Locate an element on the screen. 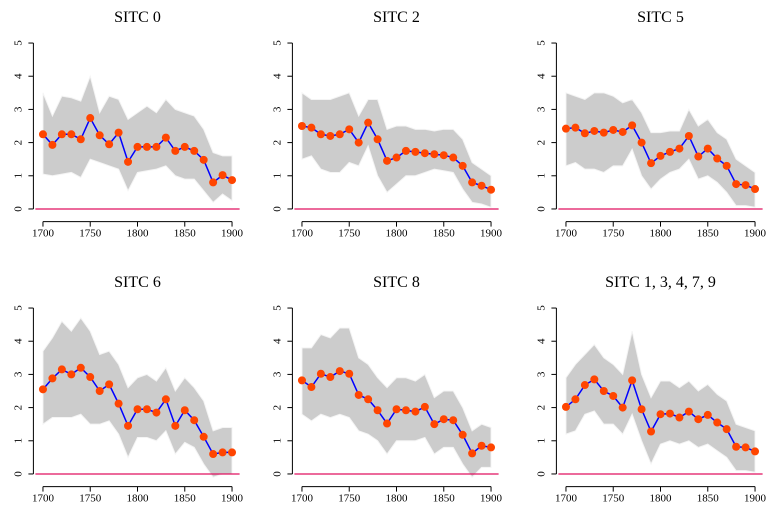  panel-title: SITC 8 is located at coordinates (396, 282).